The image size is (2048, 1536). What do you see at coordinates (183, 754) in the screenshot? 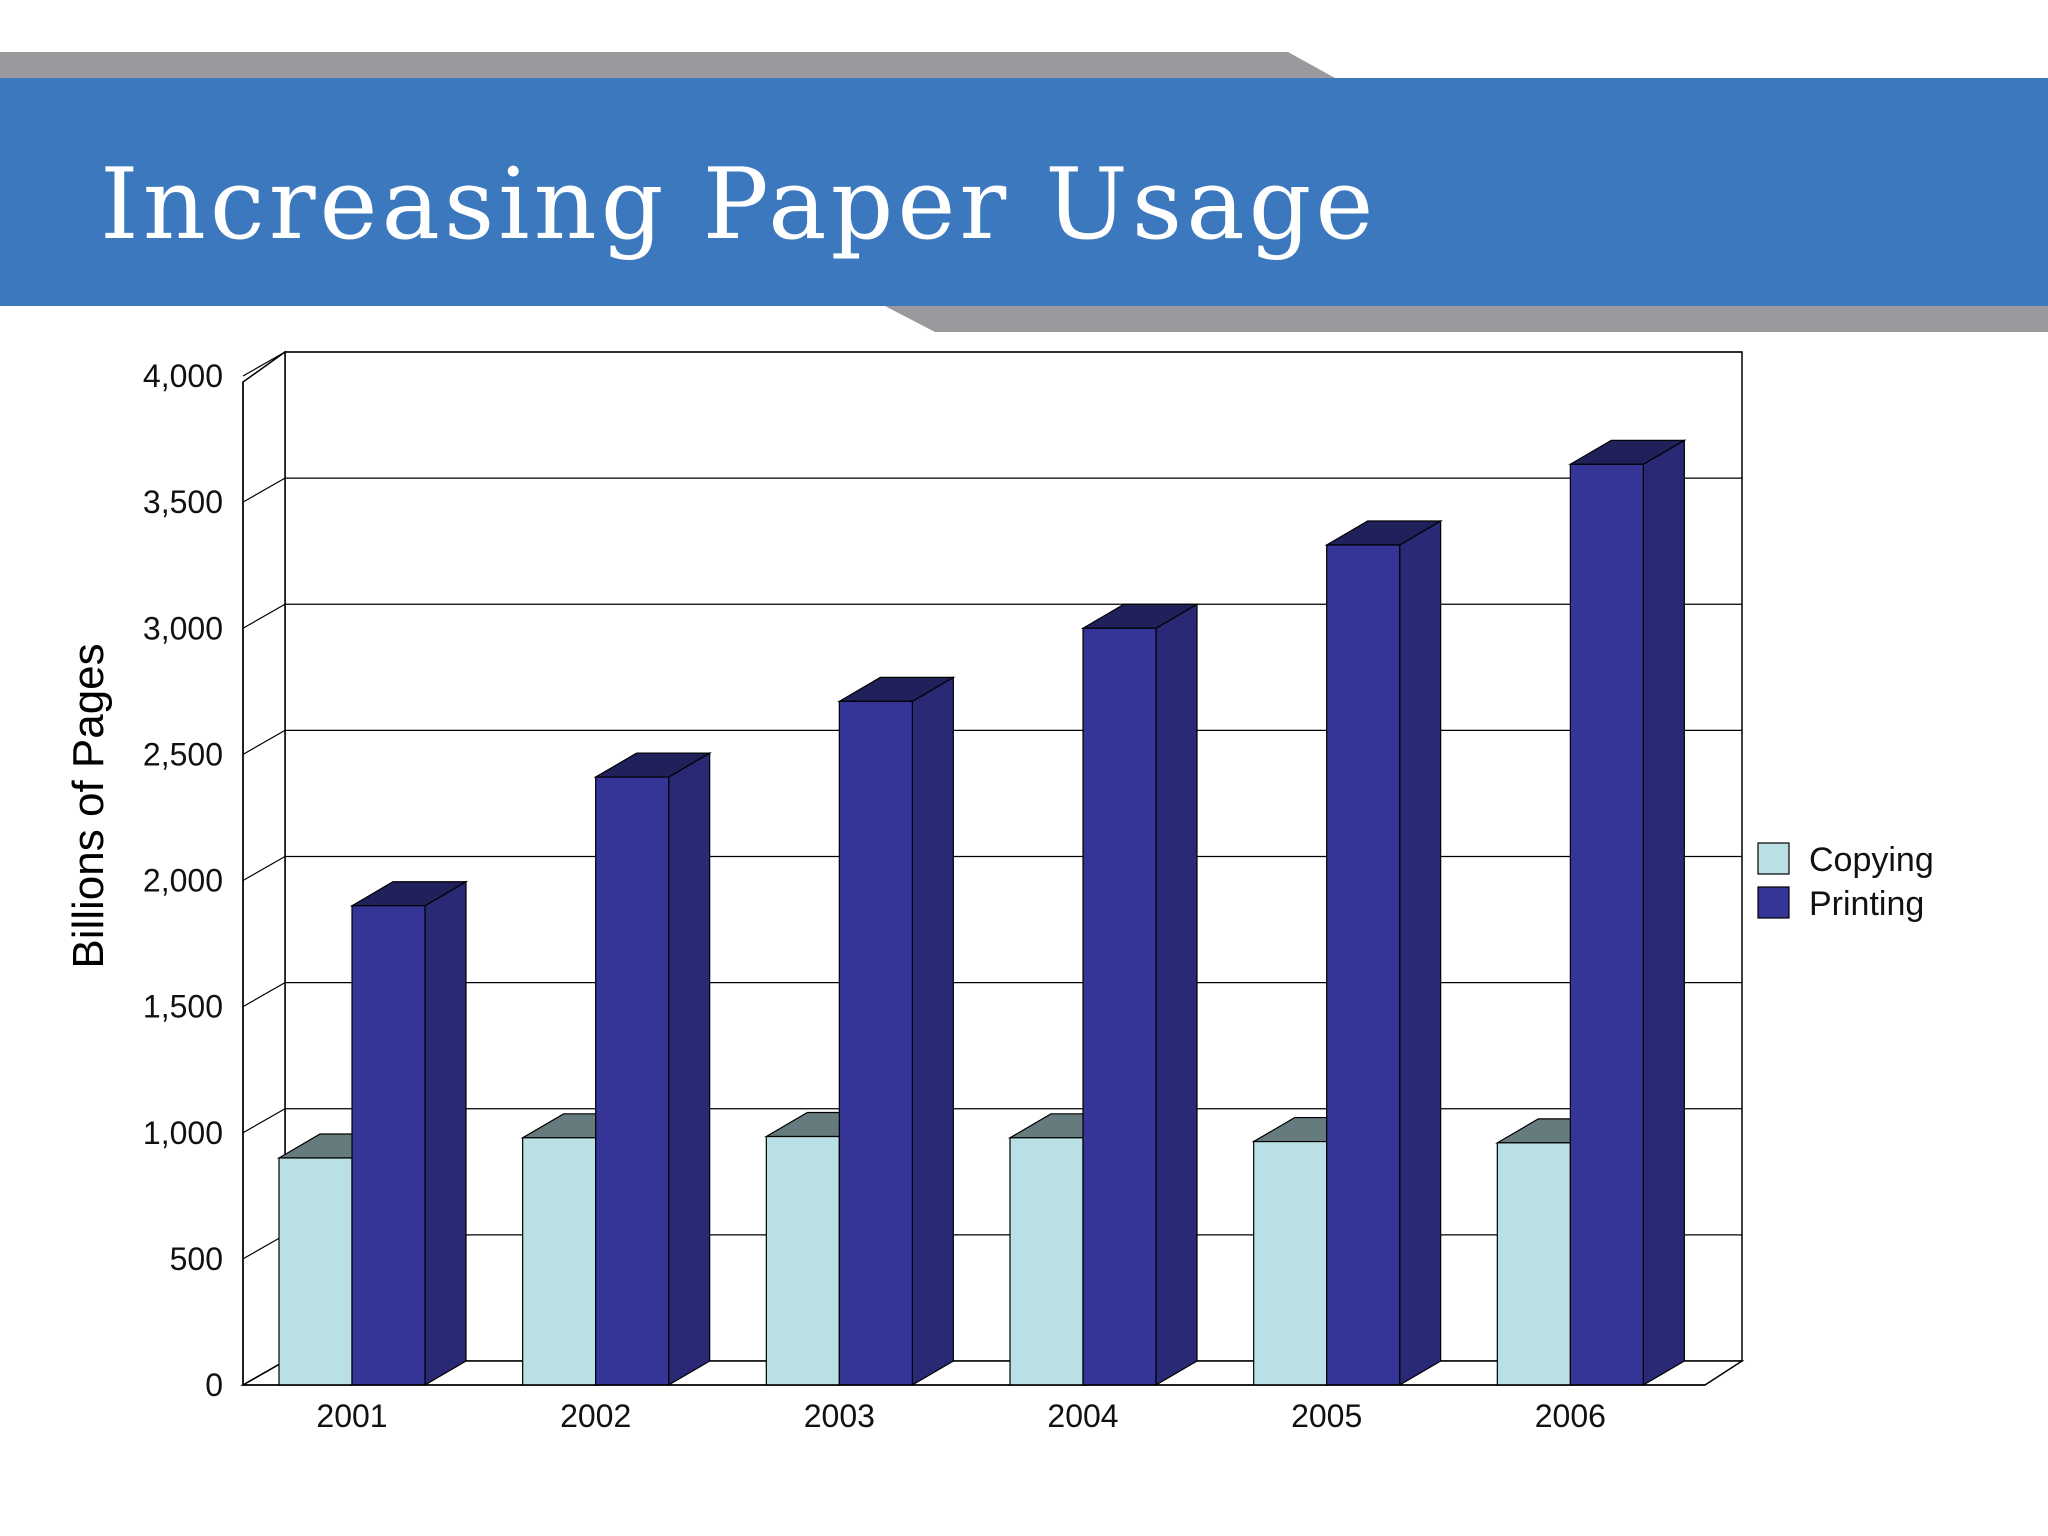
I see `y-tick-label: 2,500` at bounding box center [183, 754].